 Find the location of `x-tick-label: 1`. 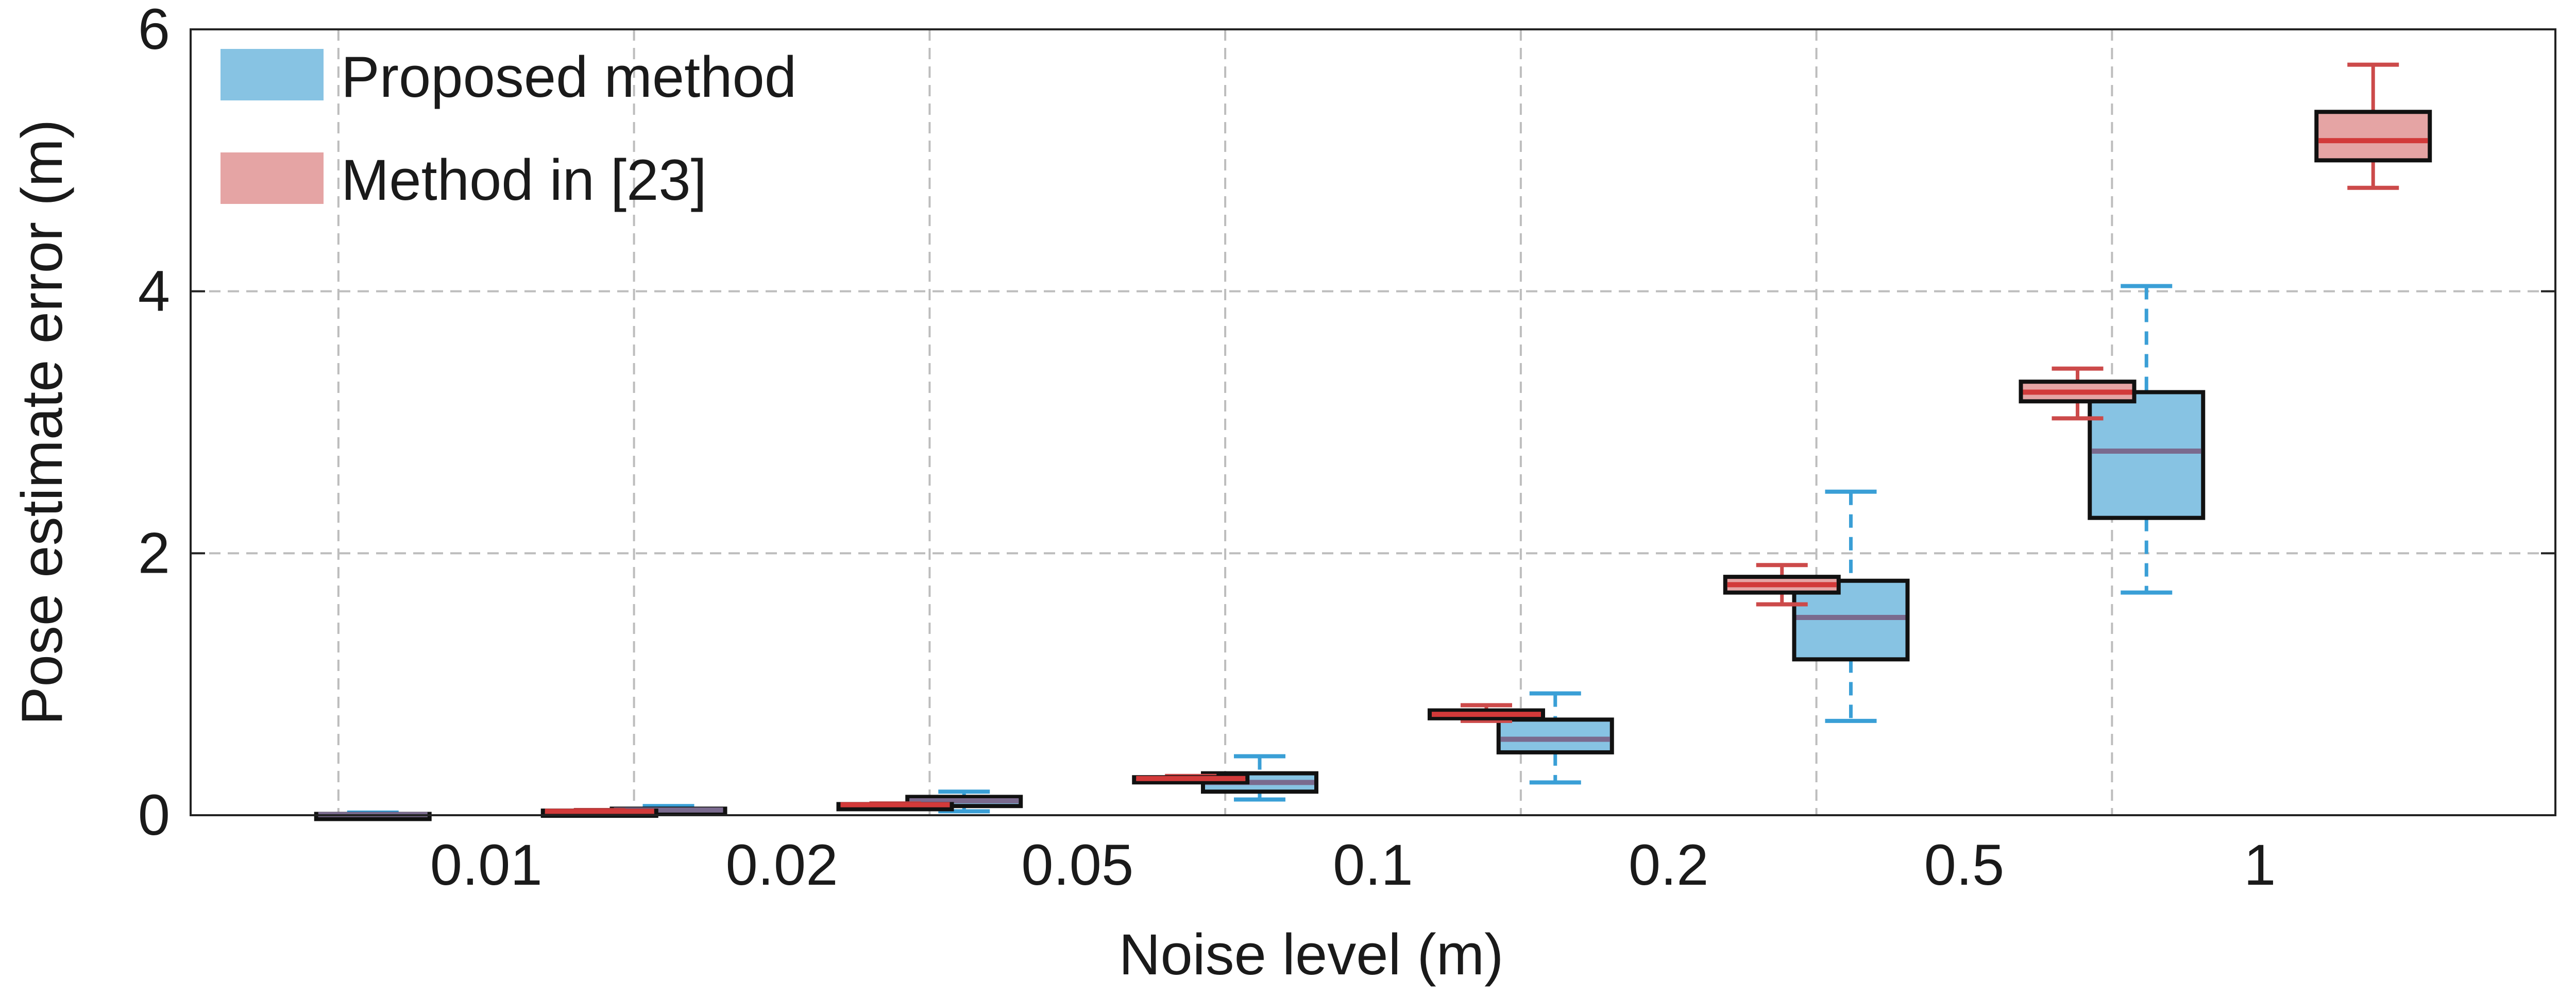

x-tick-label: 1 is located at coordinates (2260, 865).